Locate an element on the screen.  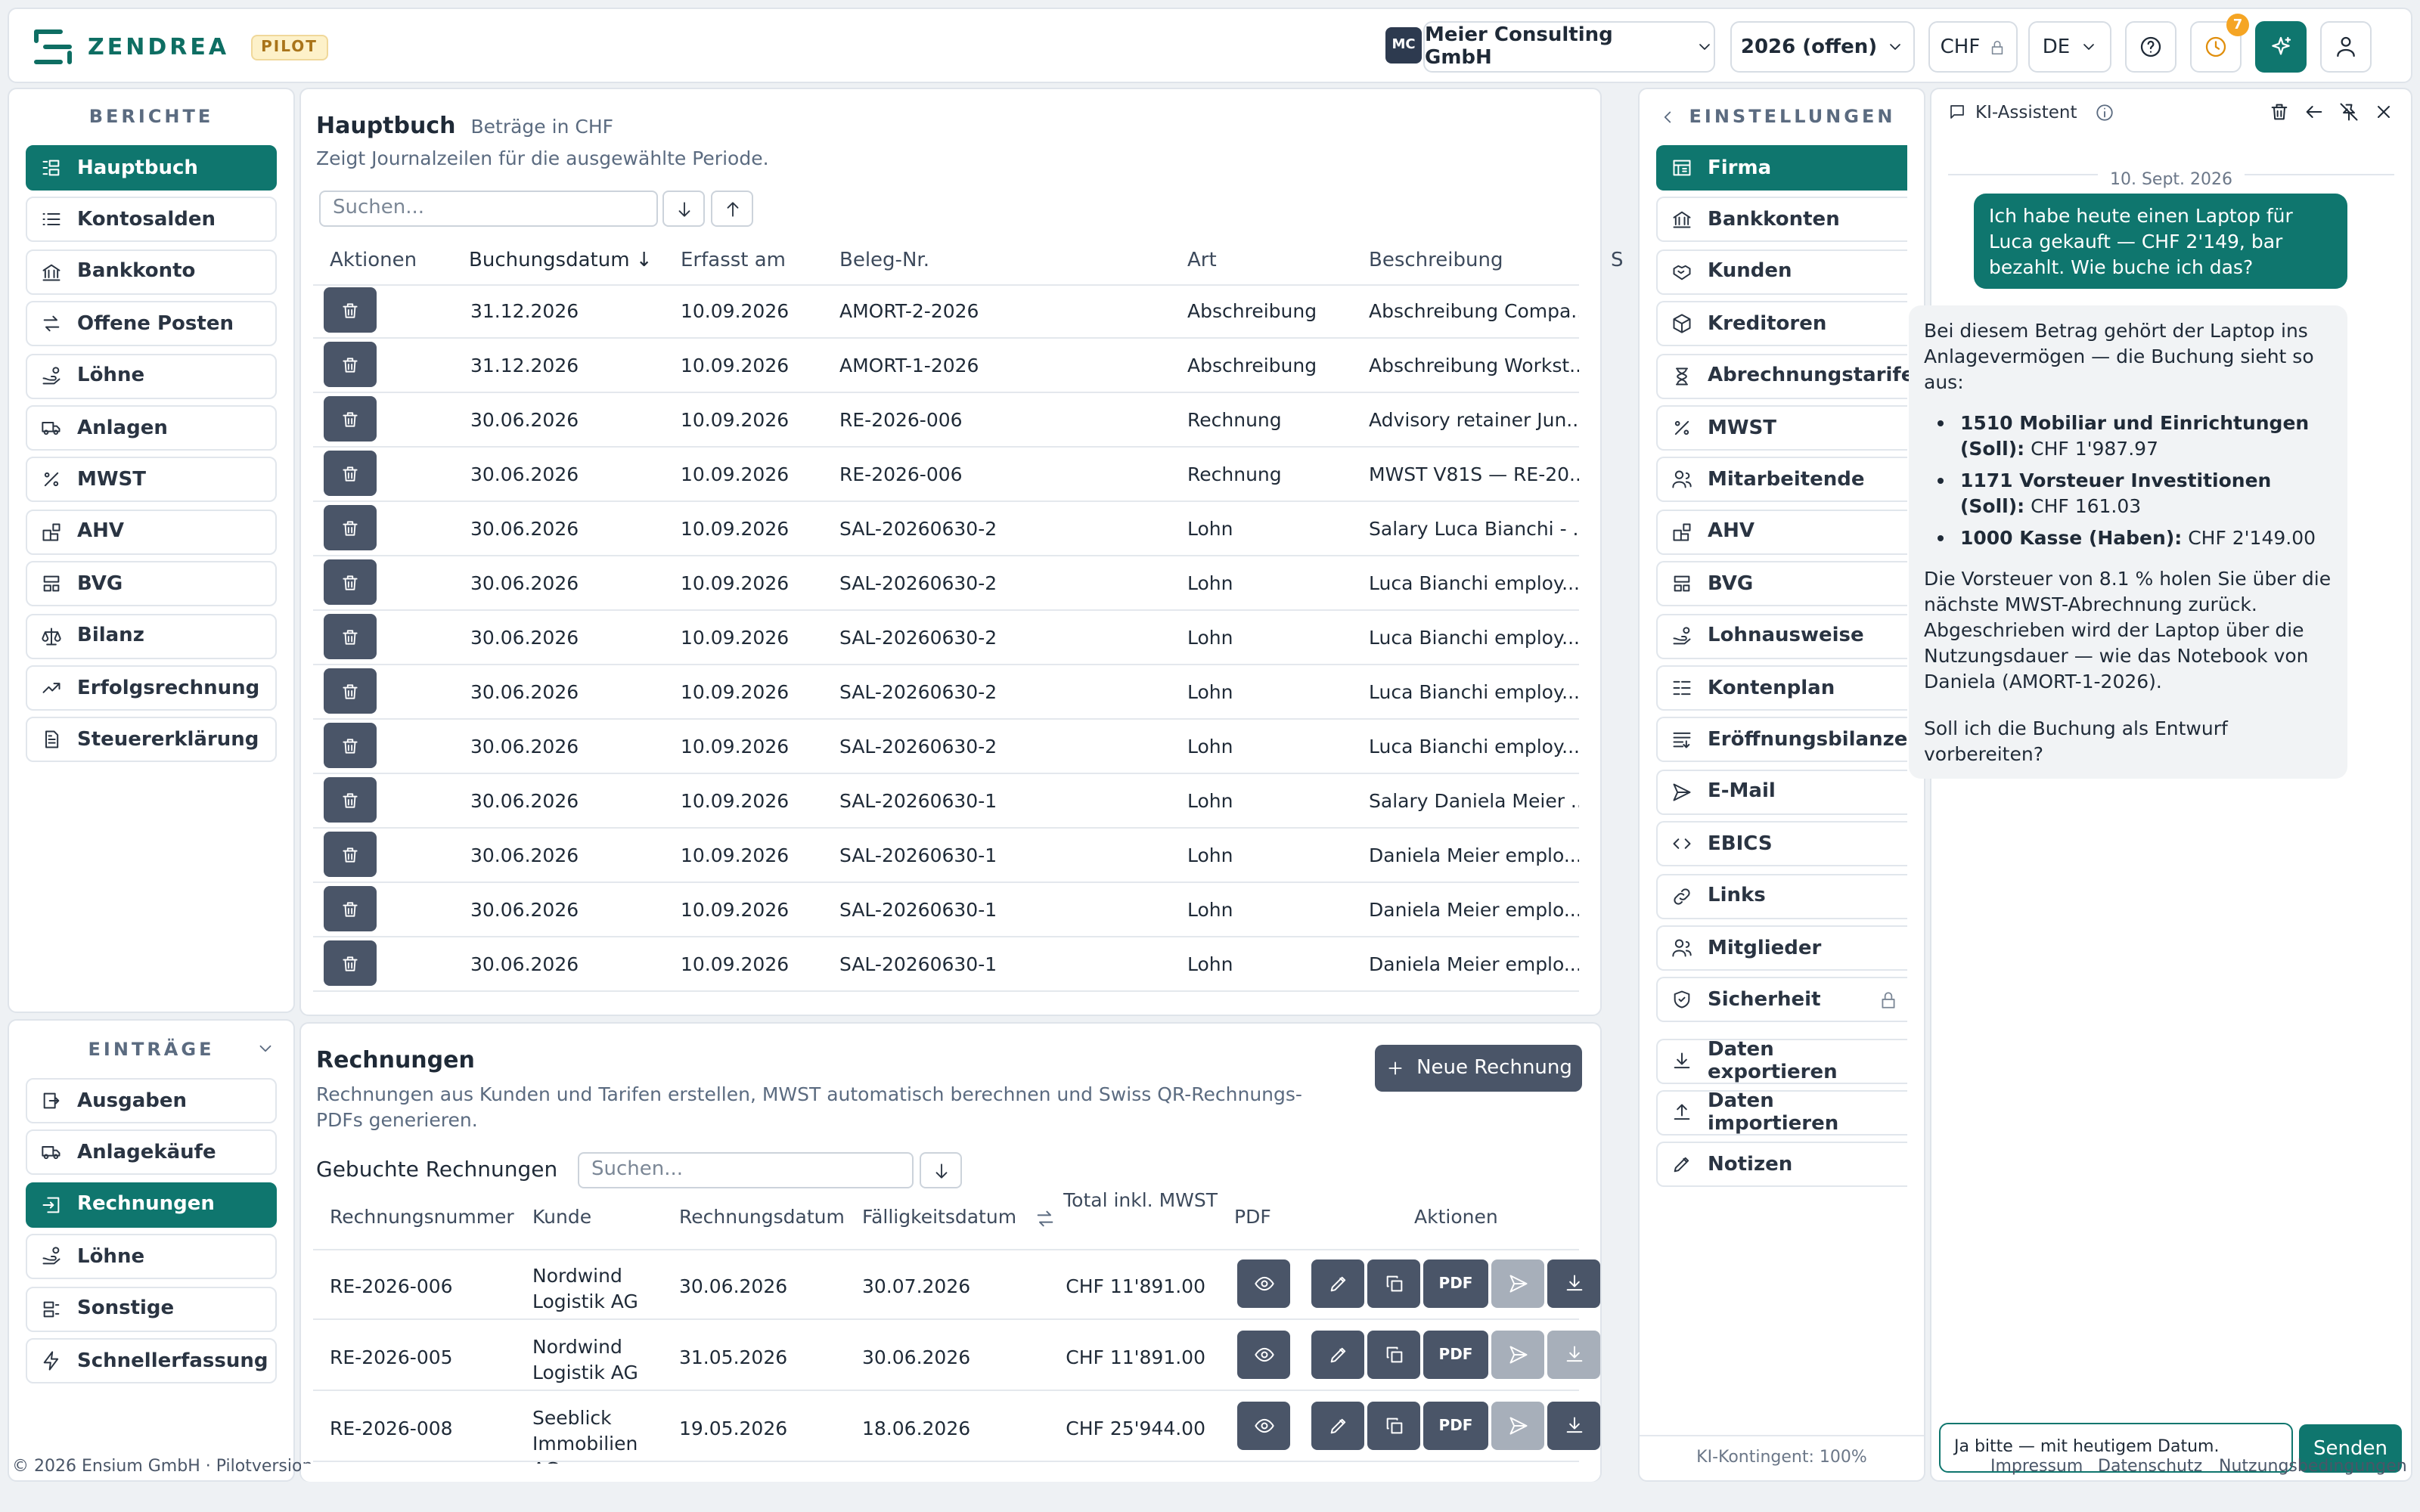
report-item-steuererklaerung: Steuererklärung is located at coordinates (151, 740).